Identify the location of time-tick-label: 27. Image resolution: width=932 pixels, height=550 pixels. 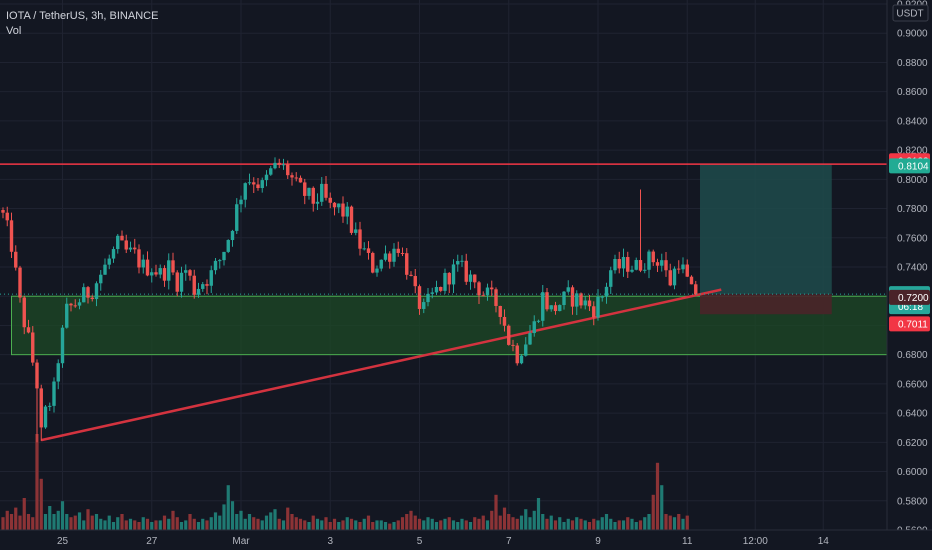
(152, 541).